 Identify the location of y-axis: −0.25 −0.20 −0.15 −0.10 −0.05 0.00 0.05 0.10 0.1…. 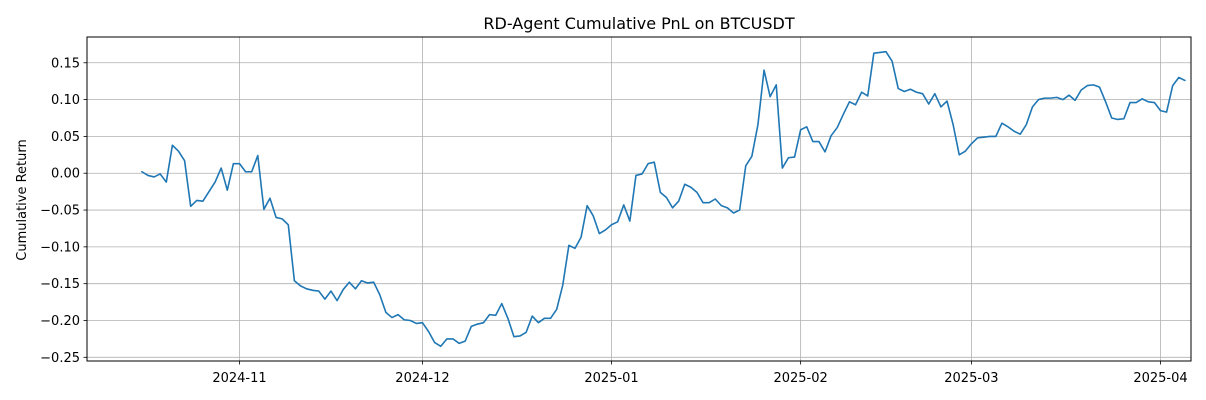
(63, 211).